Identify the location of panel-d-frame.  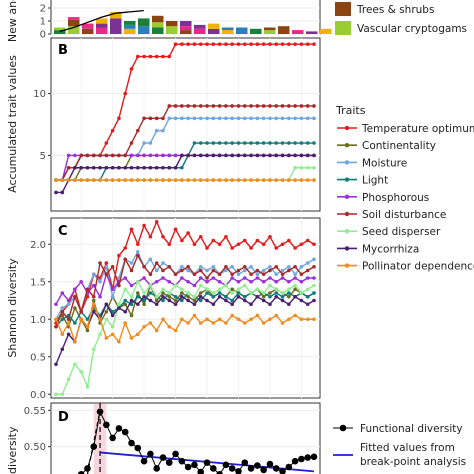
(185, 438).